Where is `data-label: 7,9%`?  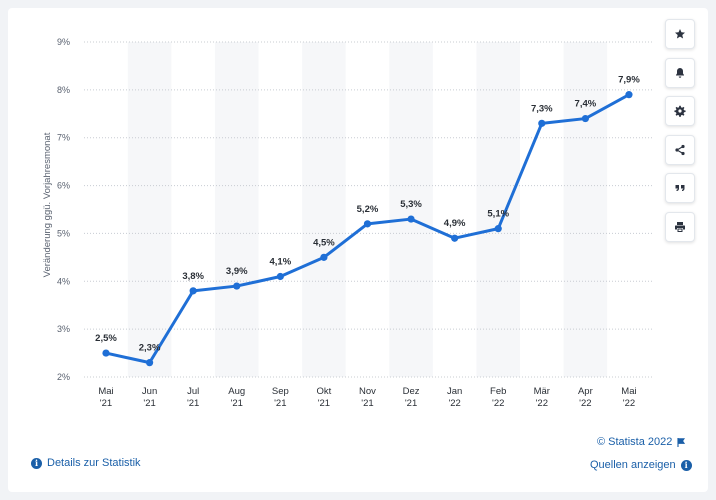 data-label: 7,9% is located at coordinates (629, 80).